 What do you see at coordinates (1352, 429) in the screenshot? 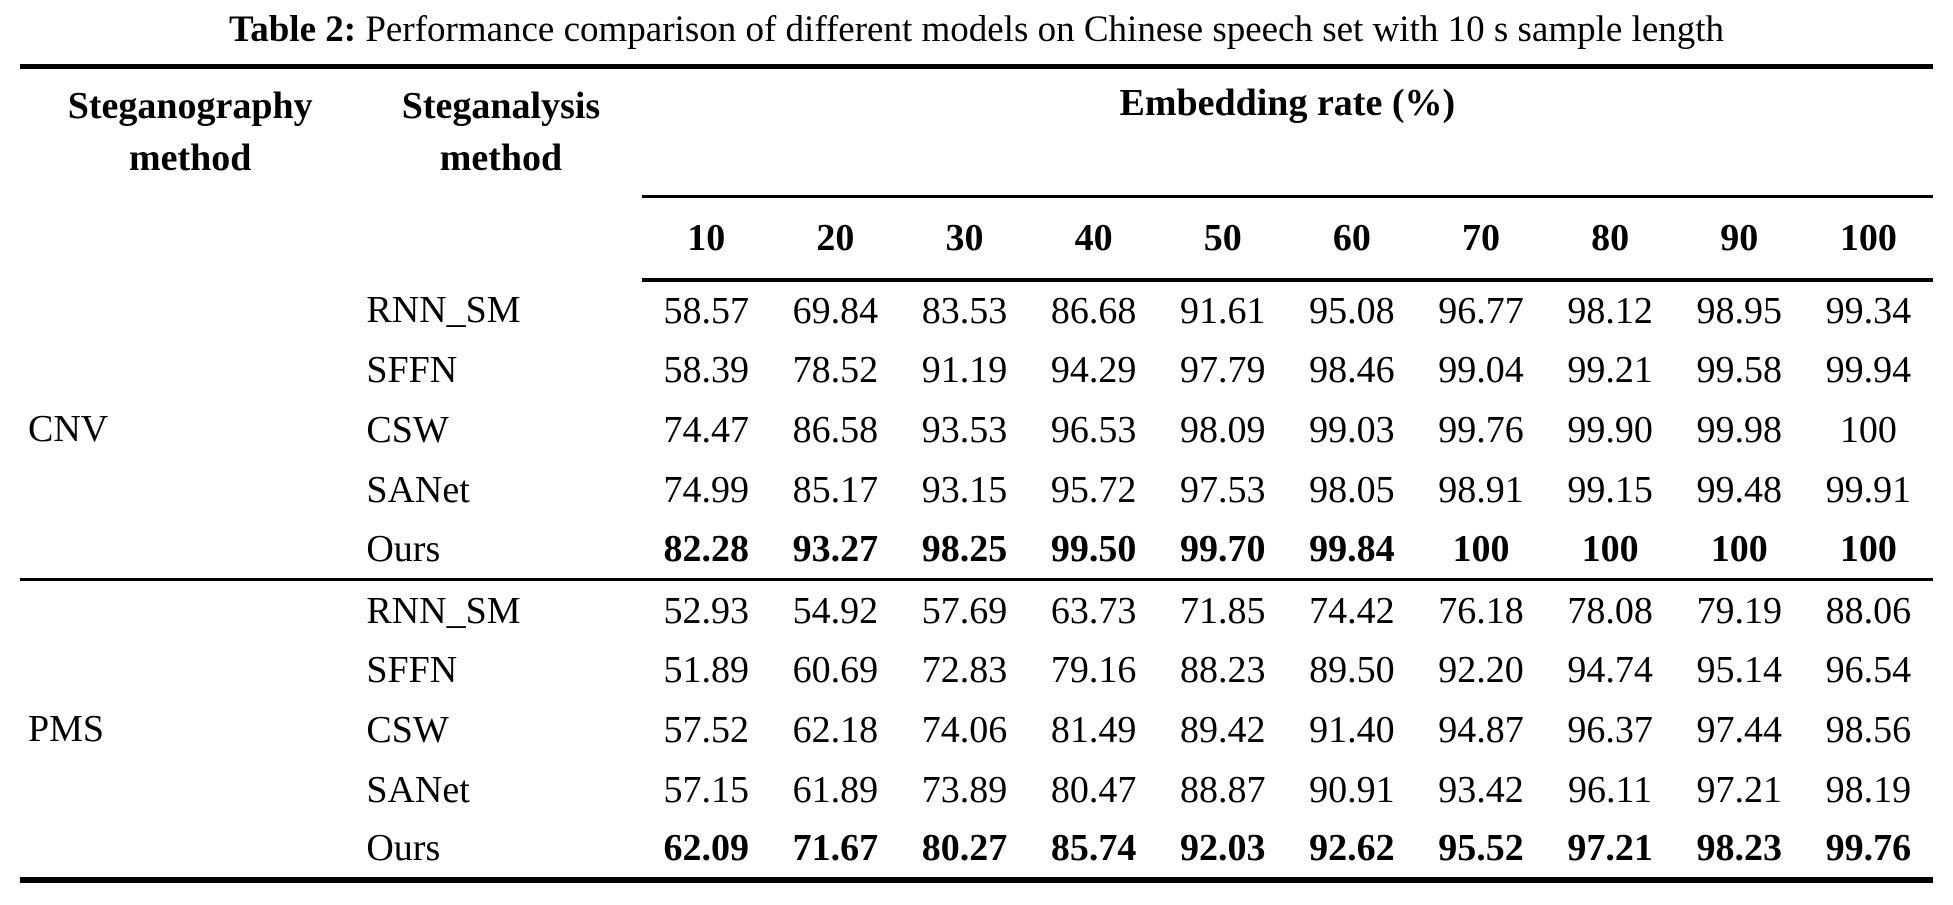
I see `value-cell: 99.03` at bounding box center [1352, 429].